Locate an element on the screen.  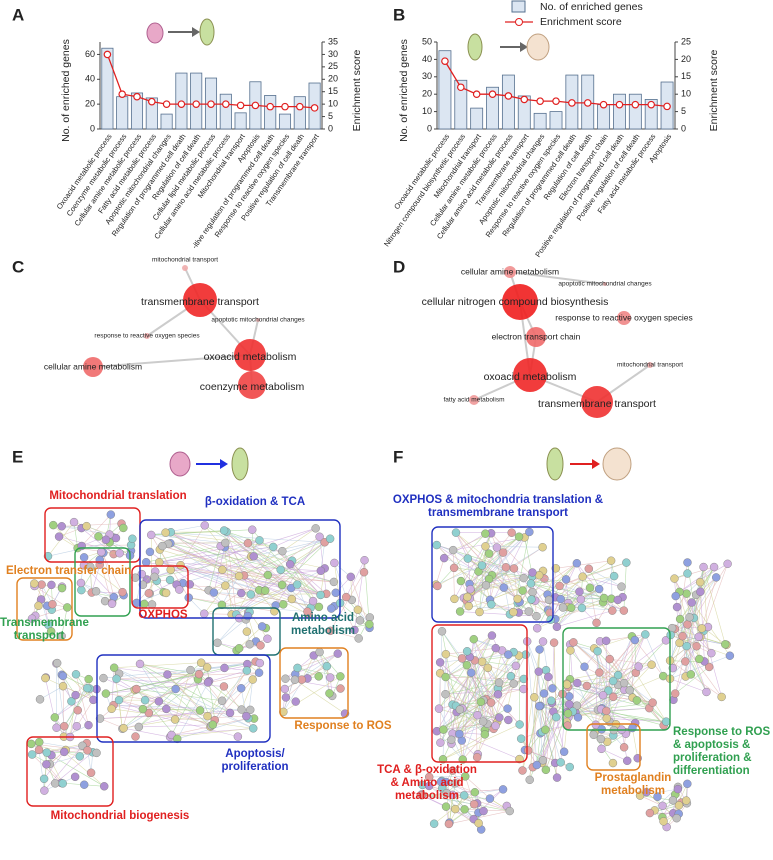
network-edge is located at coordinates (171, 361).